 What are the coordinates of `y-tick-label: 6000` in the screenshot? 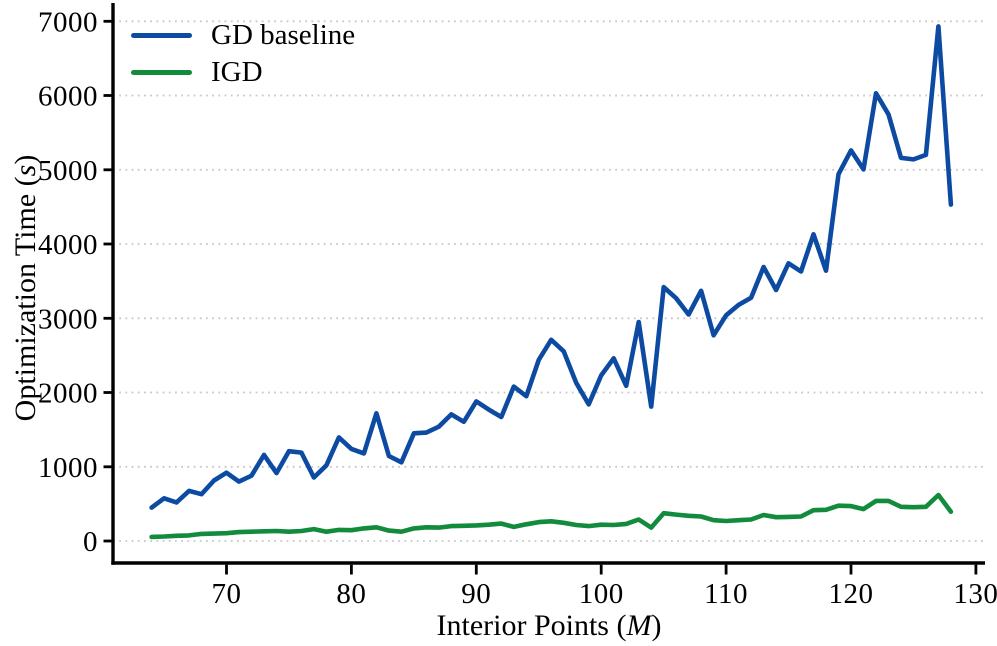 It's located at (68, 97).